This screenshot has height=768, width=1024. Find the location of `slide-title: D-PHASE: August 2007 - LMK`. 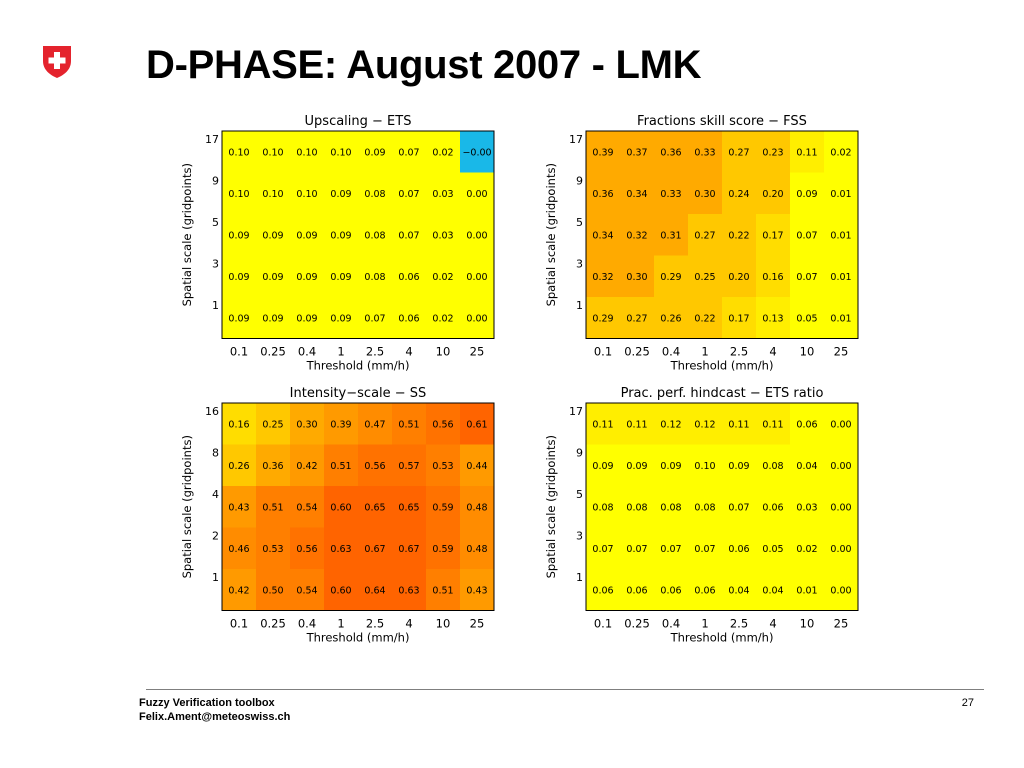

slide-title: D-PHASE: August 2007 - LMK is located at coordinates (424, 65).